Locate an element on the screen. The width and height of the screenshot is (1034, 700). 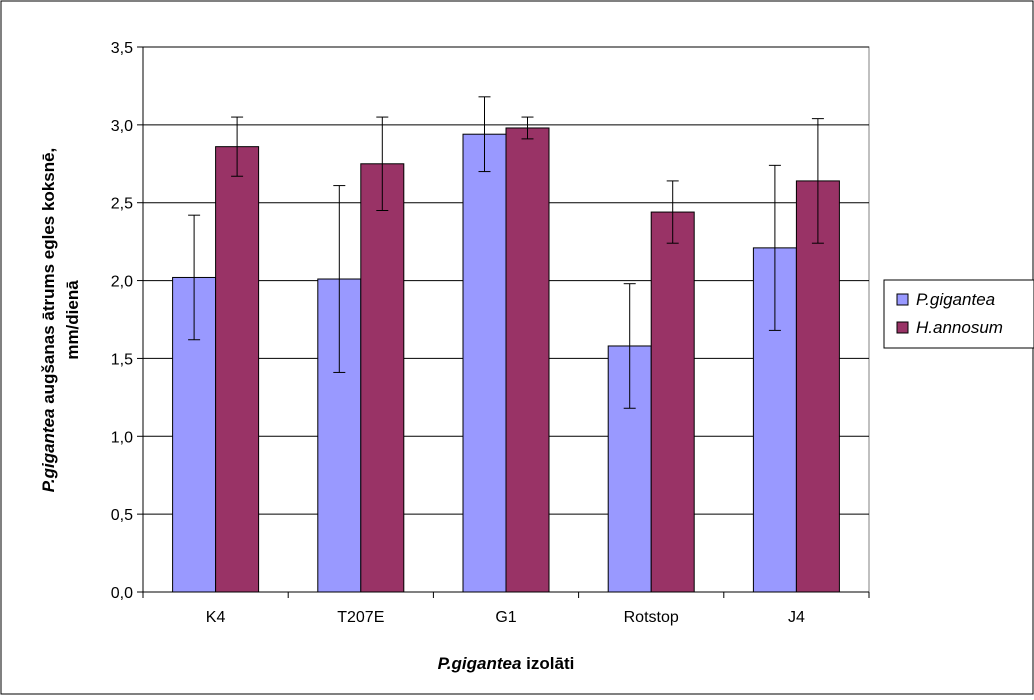
x-tick-label: G1 is located at coordinates (505, 617).